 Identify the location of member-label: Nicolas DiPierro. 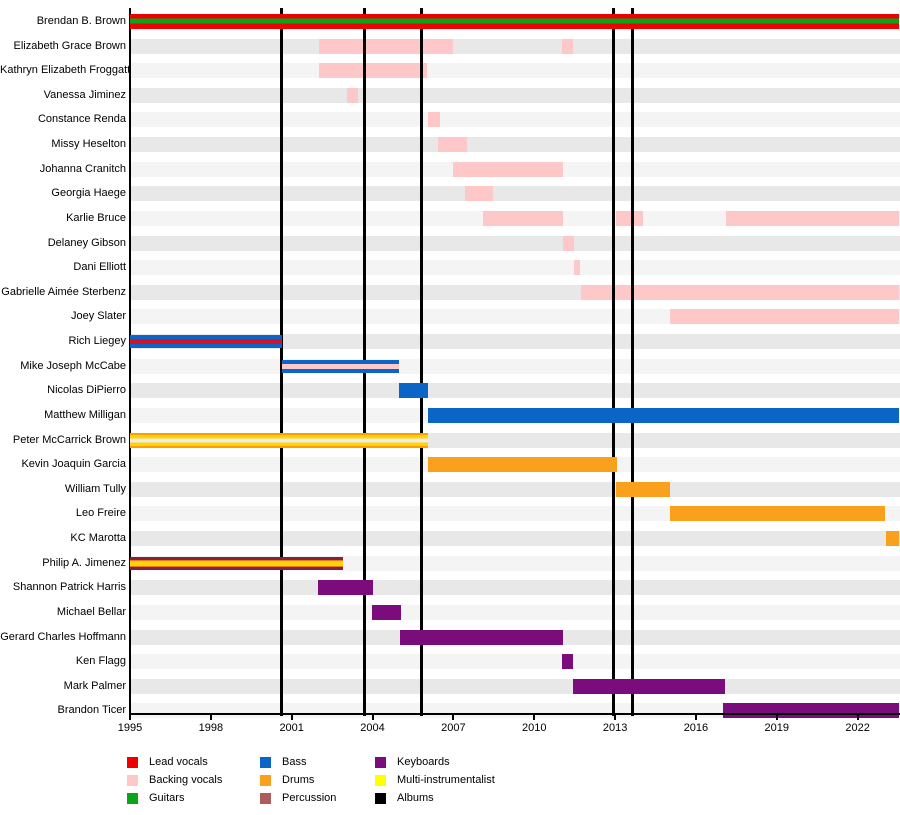
(86, 390).